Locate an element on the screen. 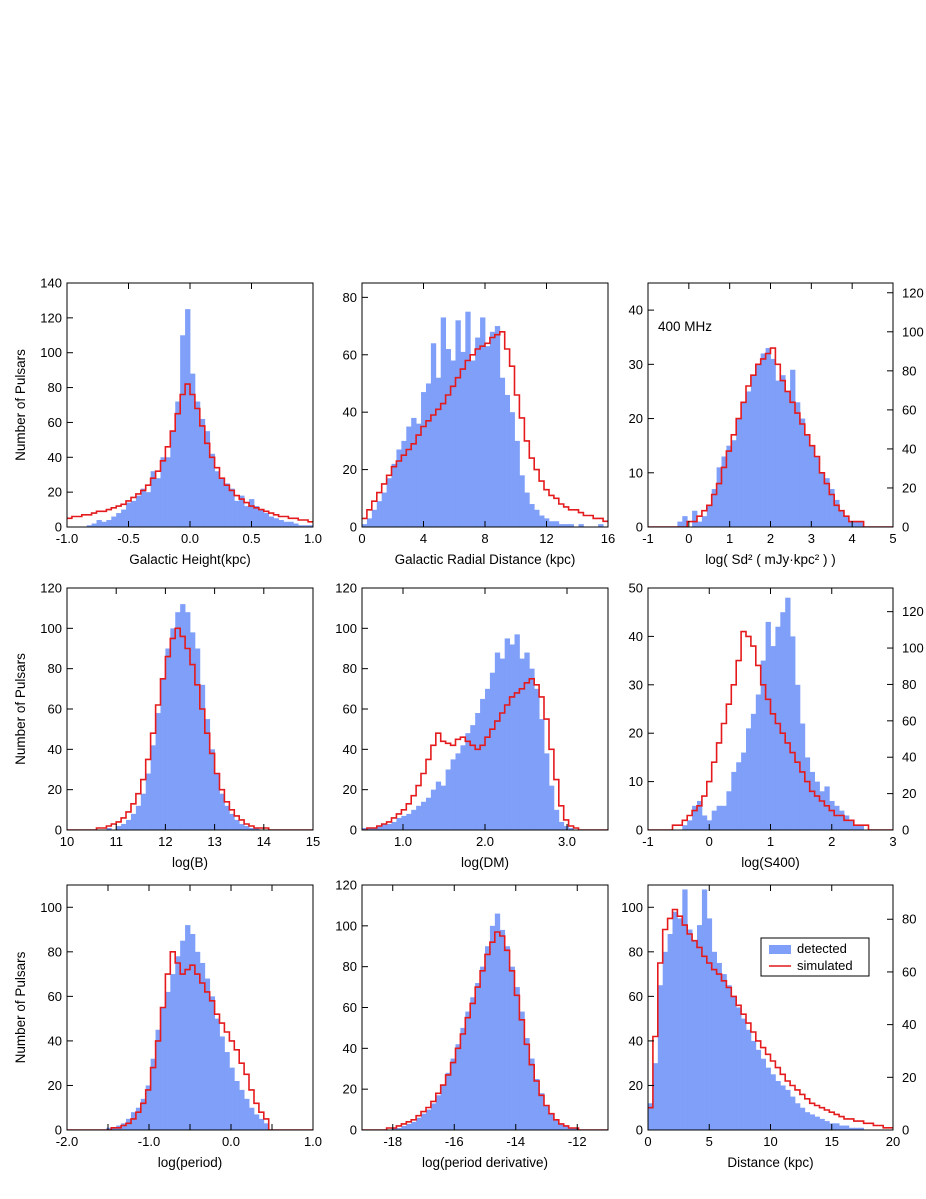 The image size is (926, 1199). x-tick-label: -1 is located at coordinates (648, 538).